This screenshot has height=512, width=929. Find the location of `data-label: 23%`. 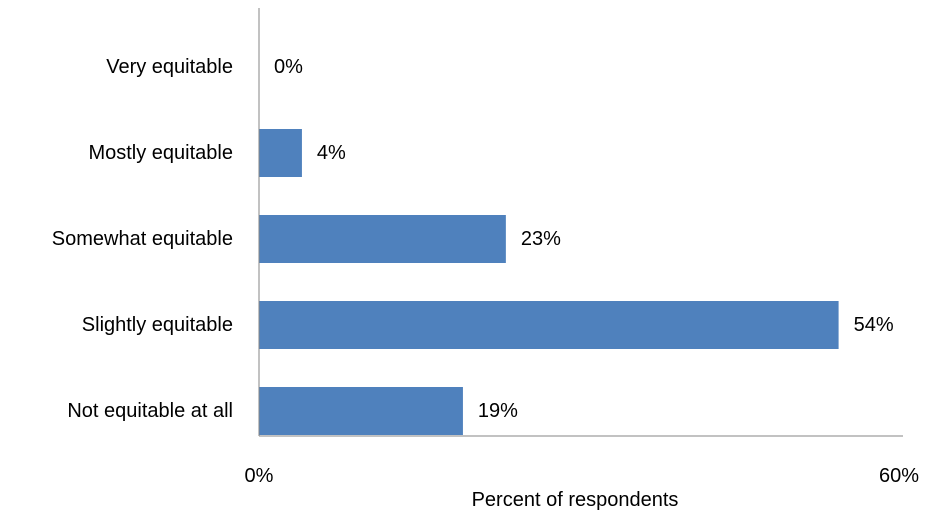

data-label: 23% is located at coordinates (541, 239).